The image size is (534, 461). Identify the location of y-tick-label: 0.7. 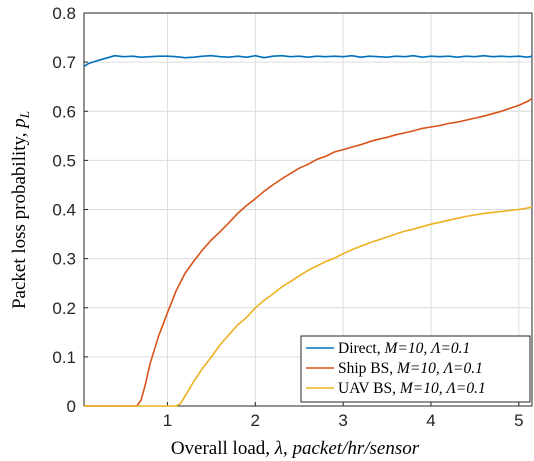
(64, 62).